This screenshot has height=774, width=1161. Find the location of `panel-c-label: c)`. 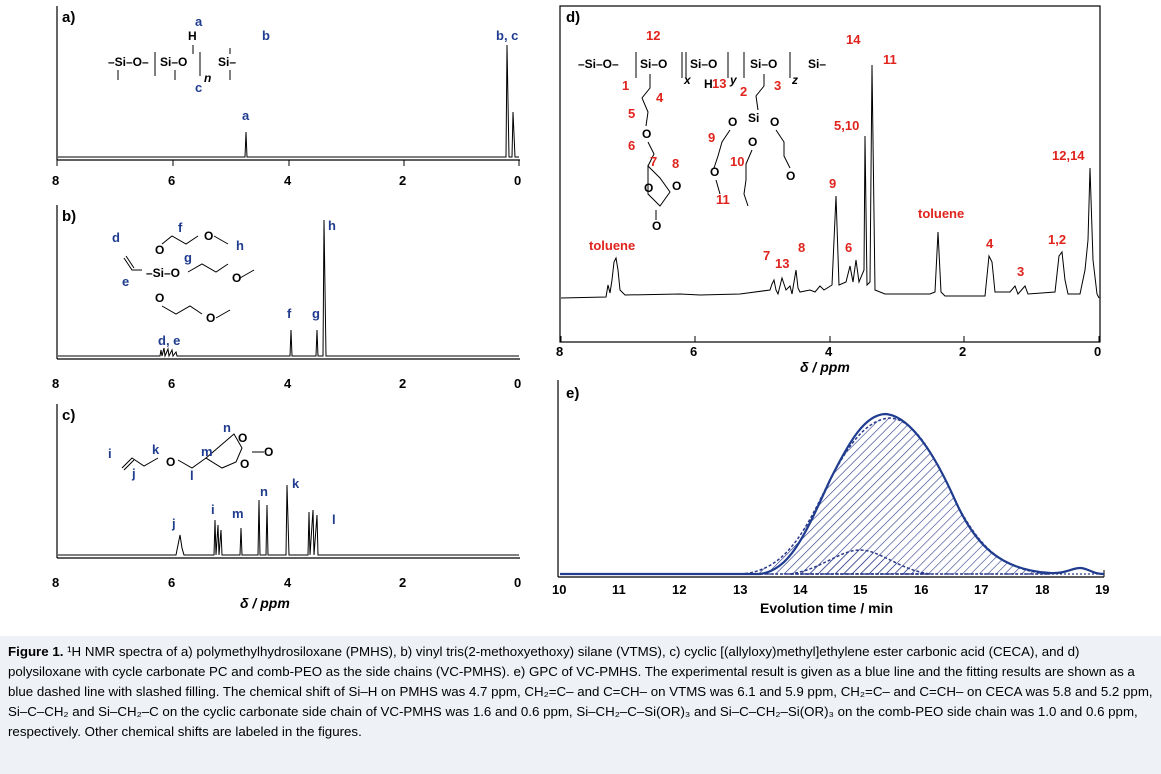

panel-c-label: c) is located at coordinates (68, 415).